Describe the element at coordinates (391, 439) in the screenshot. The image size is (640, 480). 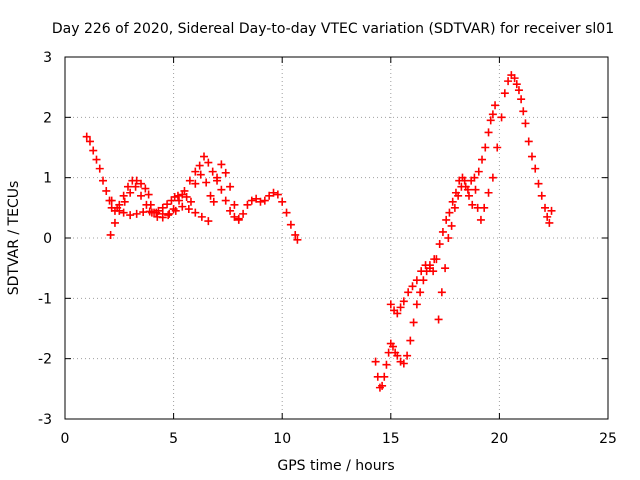
I see `x-tick-label: 15` at that location.